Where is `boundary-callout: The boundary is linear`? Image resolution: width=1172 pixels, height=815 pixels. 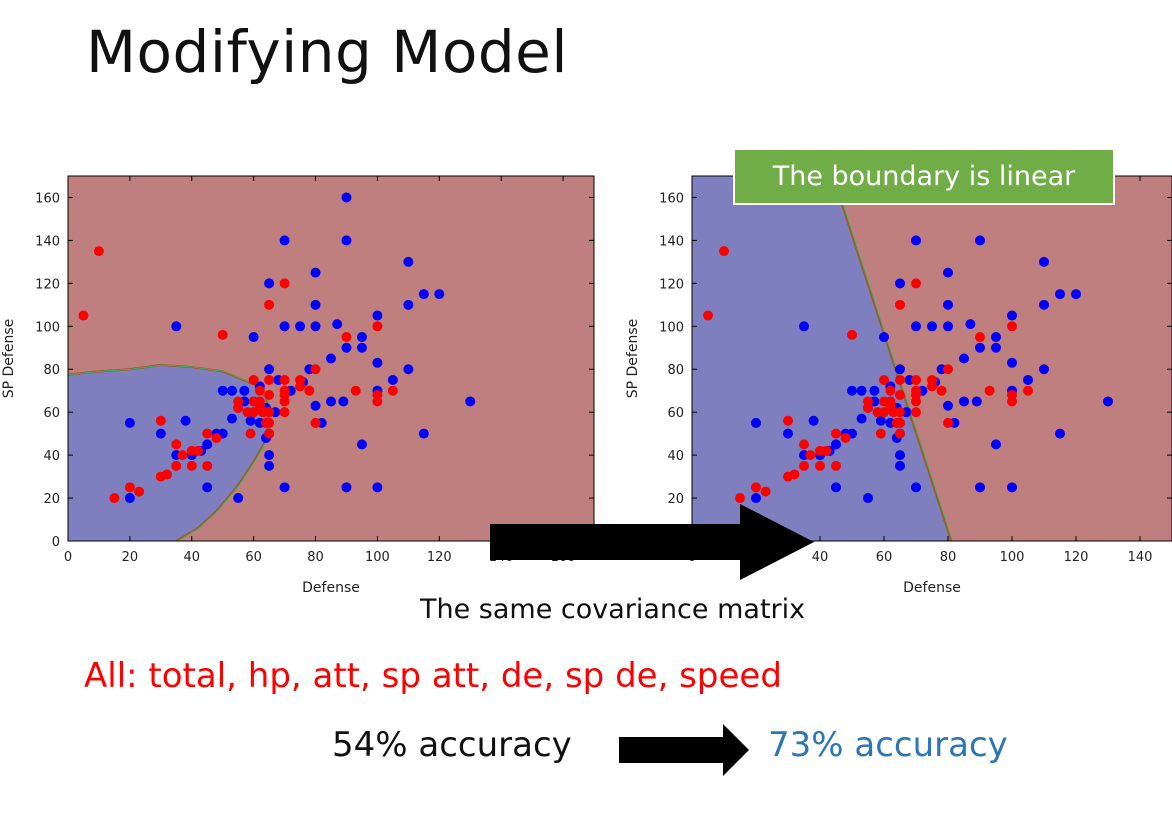 boundary-callout: The boundary is linear is located at coordinates (924, 176).